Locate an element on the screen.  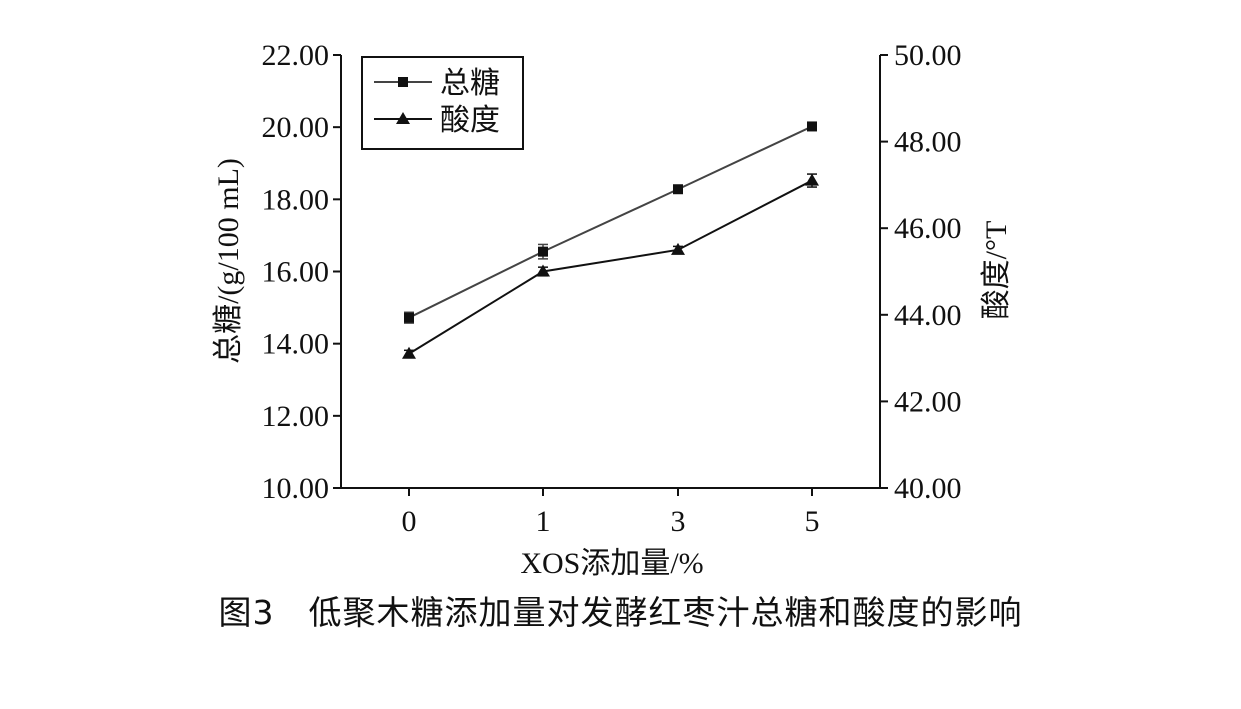
left-tick-label: 12.00 is located at coordinates (296, 416).